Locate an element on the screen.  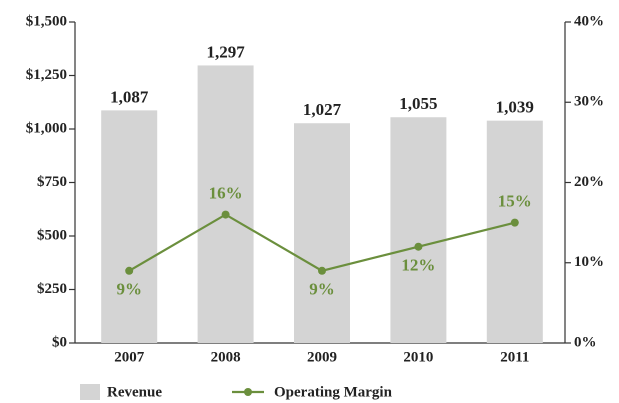
x-tick-label: 2010 is located at coordinates (418, 357).